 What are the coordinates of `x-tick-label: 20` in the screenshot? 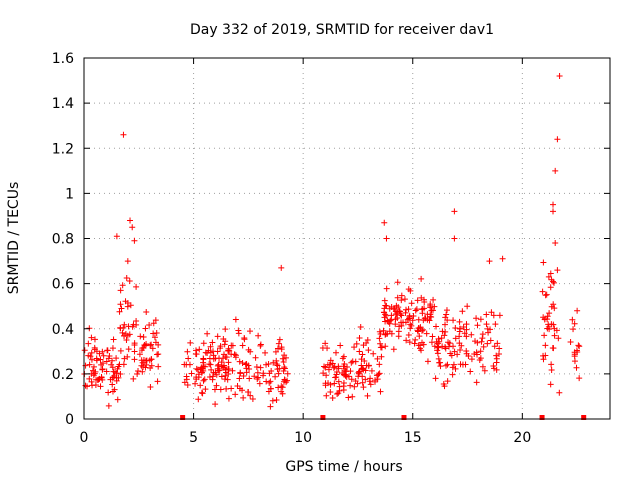 It's located at (522, 438).